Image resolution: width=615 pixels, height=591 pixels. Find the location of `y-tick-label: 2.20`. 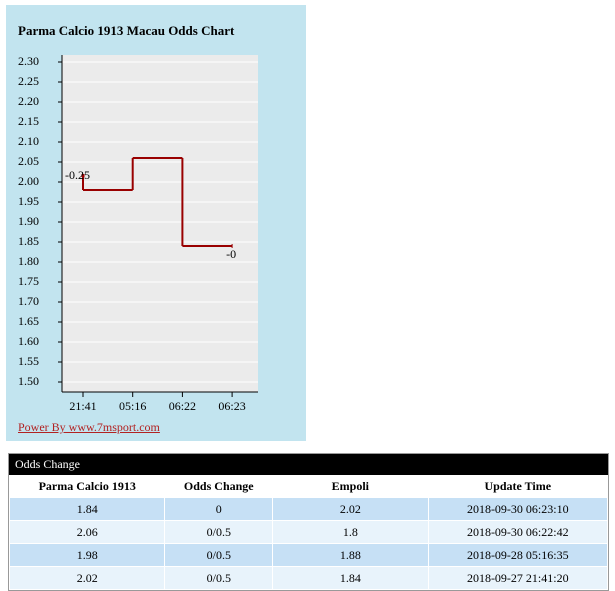

y-tick-label: 2.20 is located at coordinates (28, 101).